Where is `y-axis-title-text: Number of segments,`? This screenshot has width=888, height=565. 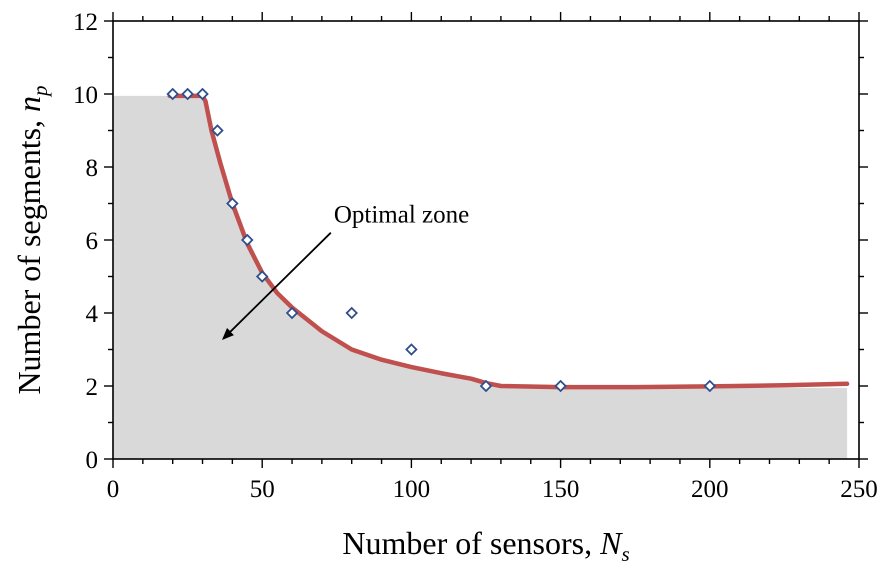 y-axis-title-text: Number of segments, is located at coordinates (29, 253).